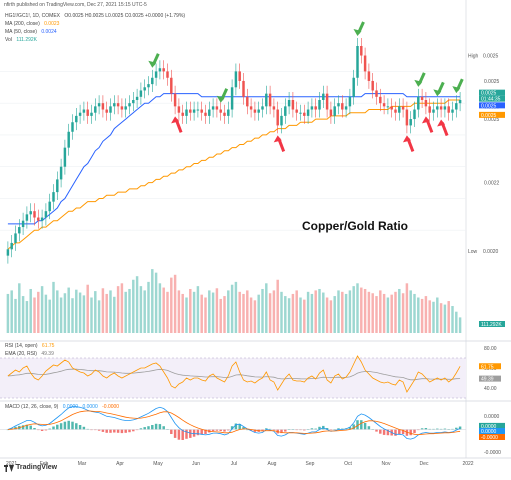 Image resolution: width=511 pixels, height=480 pixels. What do you see at coordinates (492, 98) in the screenshot?
I see `price-badge` at bounding box center [492, 98].